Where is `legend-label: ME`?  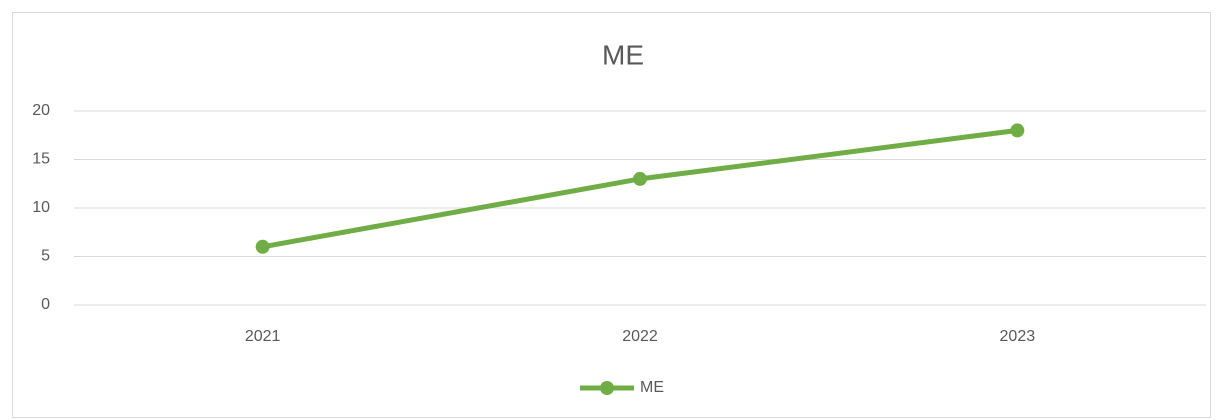
legend-label: ME is located at coordinates (652, 387).